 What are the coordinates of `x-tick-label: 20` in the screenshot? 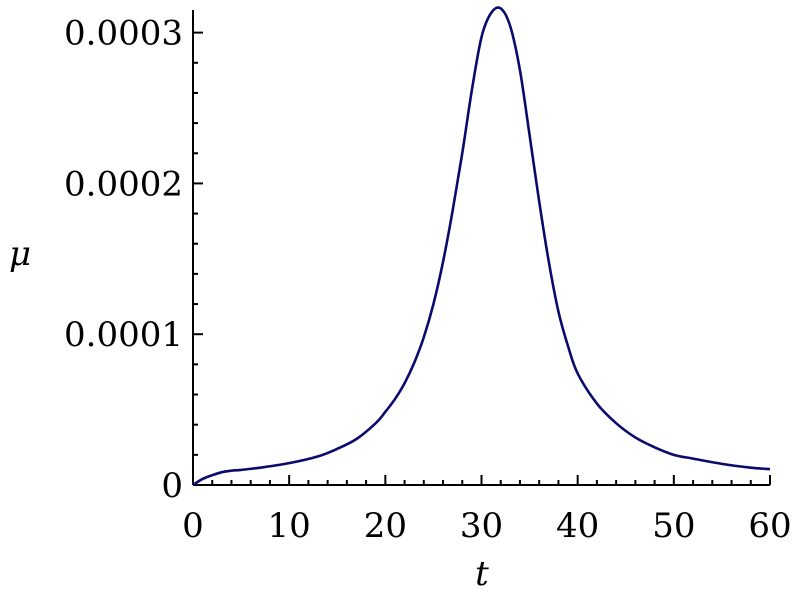 It's located at (385, 526).